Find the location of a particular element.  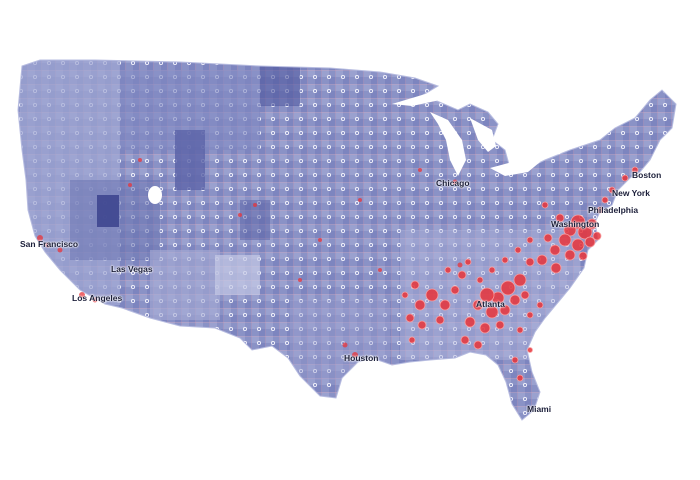

city-label-houston: Houston is located at coordinates (361, 358).